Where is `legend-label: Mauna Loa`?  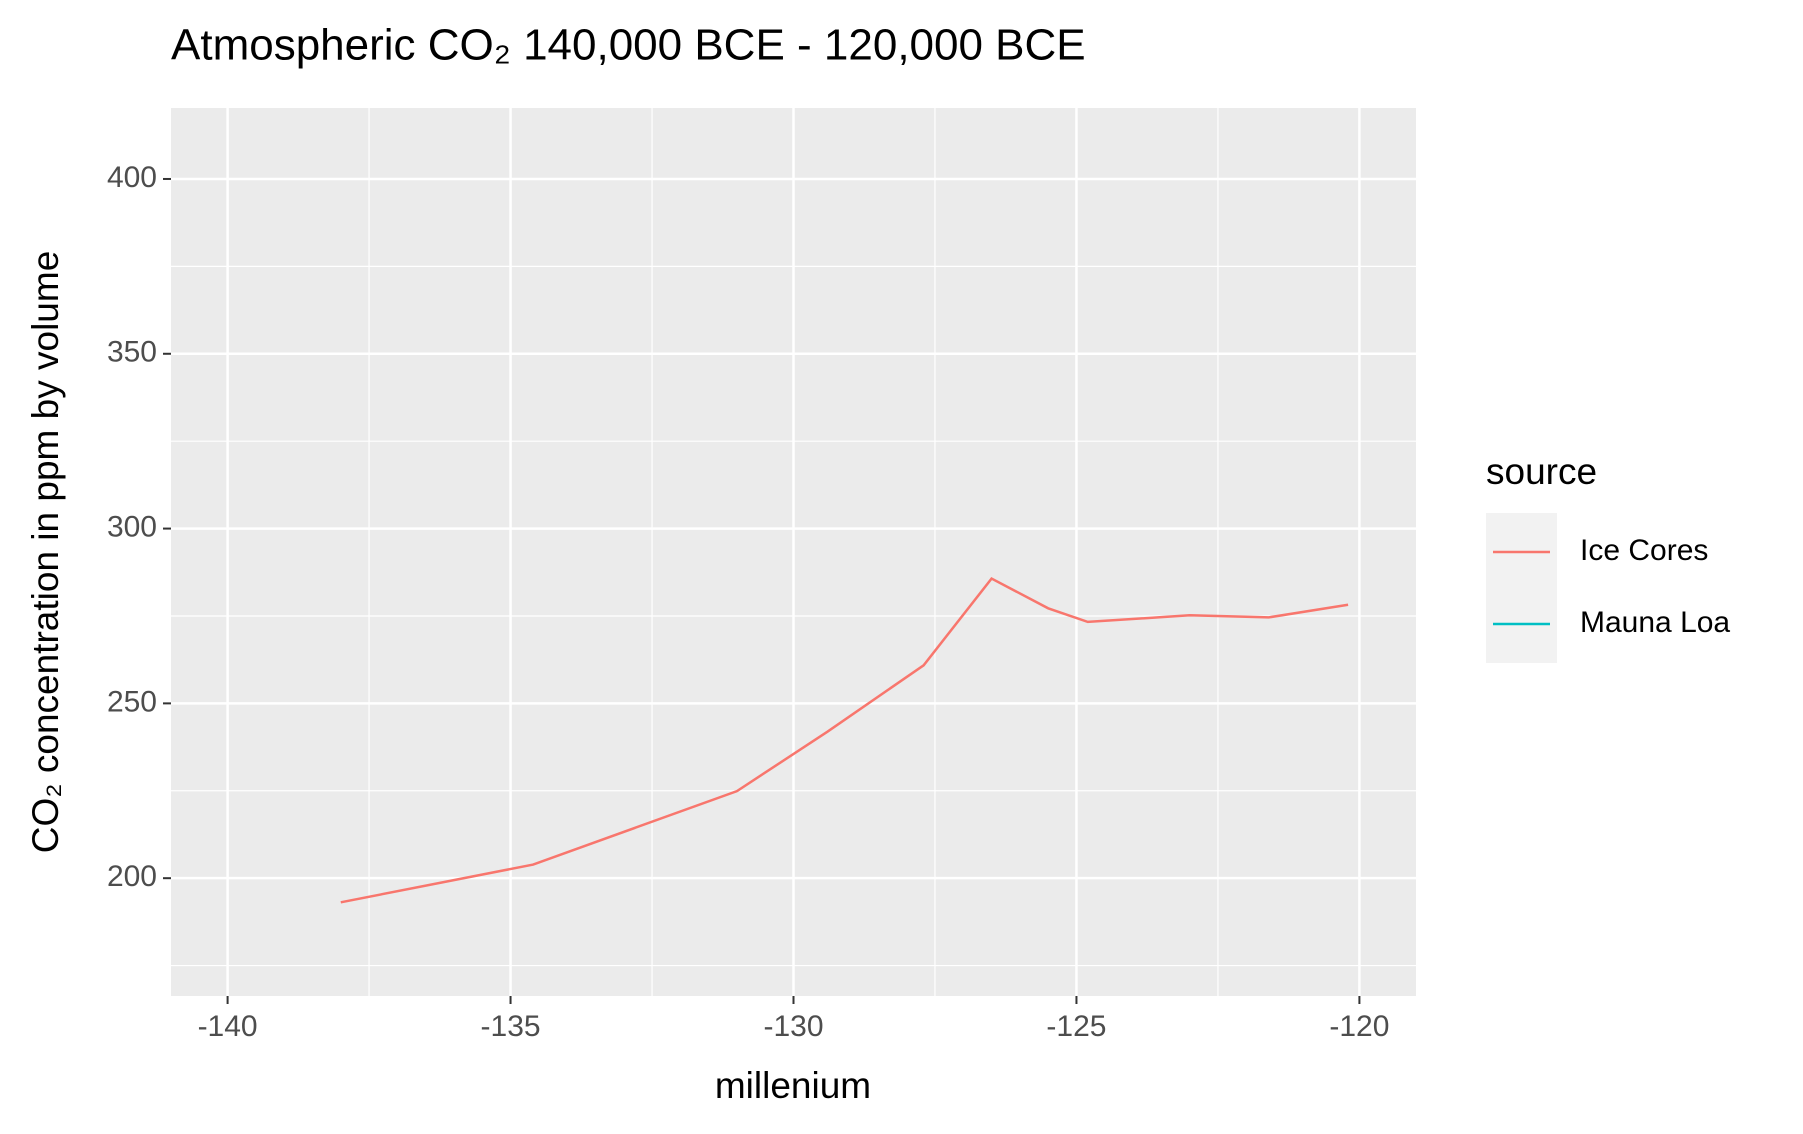
legend-label: Mauna Loa is located at coordinates (1655, 622).